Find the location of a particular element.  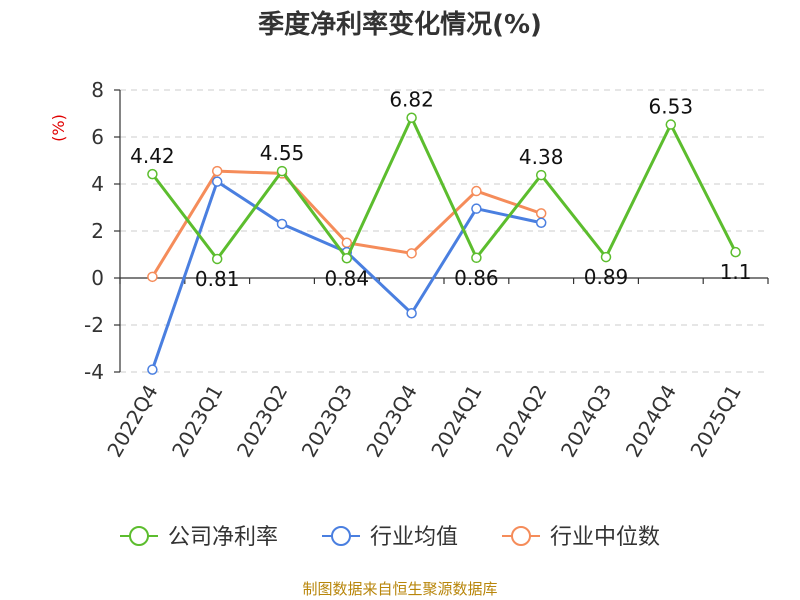

legend-item-1: 行业均值 is located at coordinates (390, 537).